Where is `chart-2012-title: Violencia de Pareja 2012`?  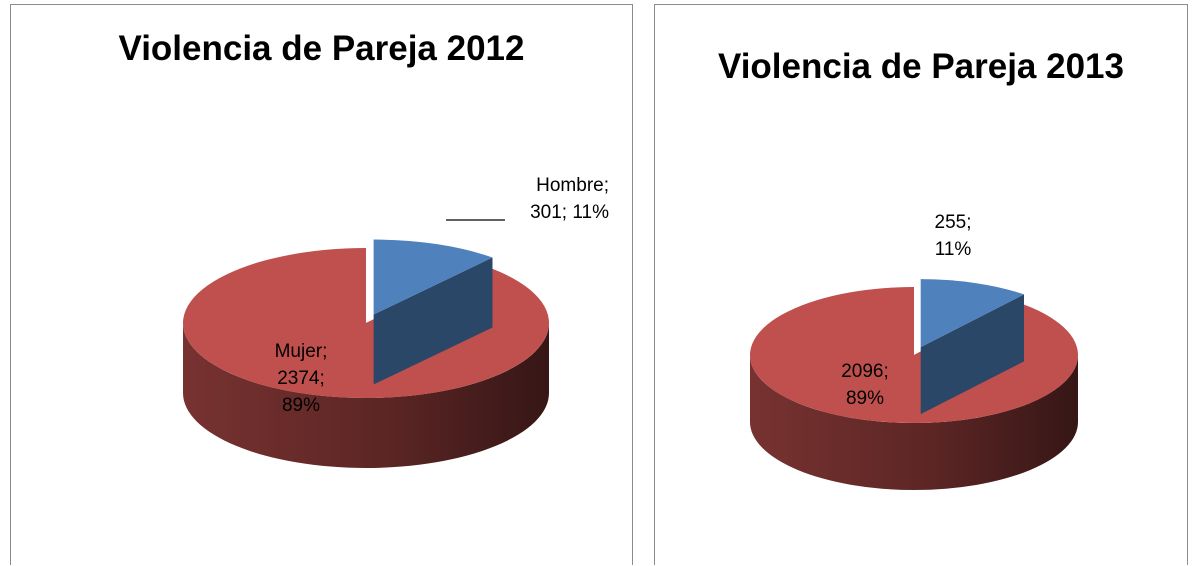
chart-2012-title: Violencia de Pareja 2012 is located at coordinates (321, 48).